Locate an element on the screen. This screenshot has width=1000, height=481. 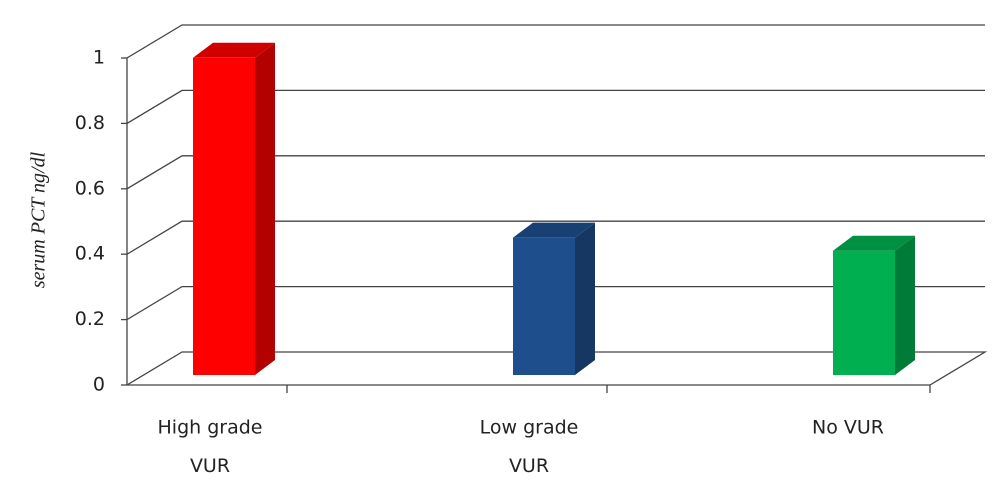
x-tick-label: High grade VUR is located at coordinates (210, 447).